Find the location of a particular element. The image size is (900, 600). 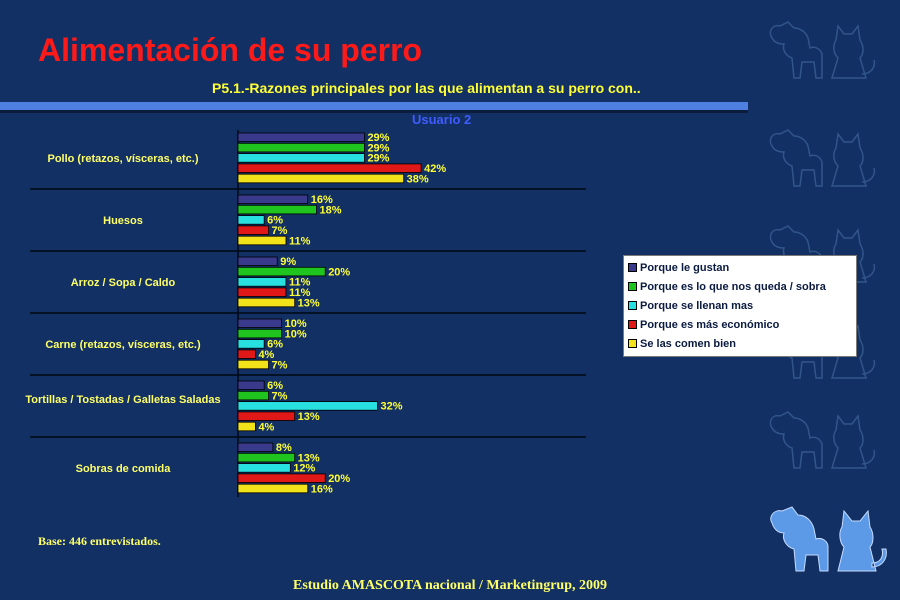

legend-label: Porque es lo que nos queda / sobra is located at coordinates (733, 286).